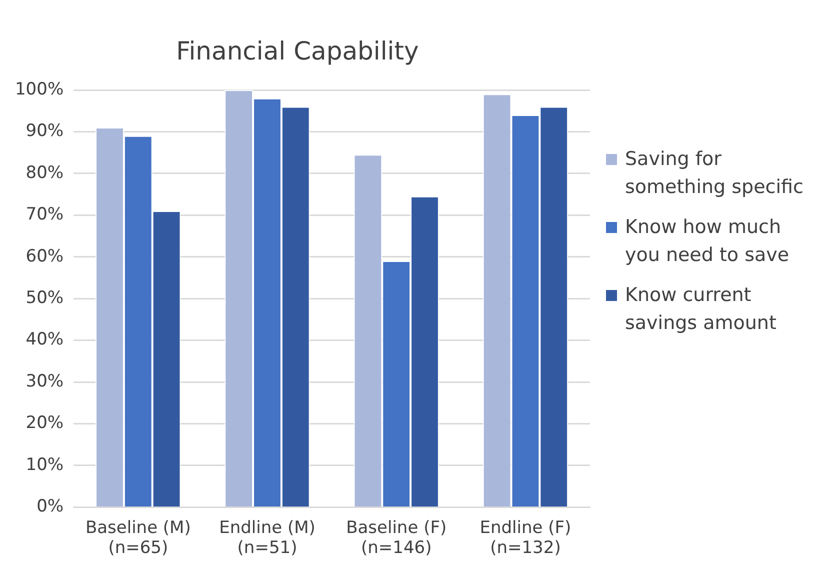  What do you see at coordinates (298, 51) in the screenshot?
I see `chart-title: Financial Capability` at bounding box center [298, 51].